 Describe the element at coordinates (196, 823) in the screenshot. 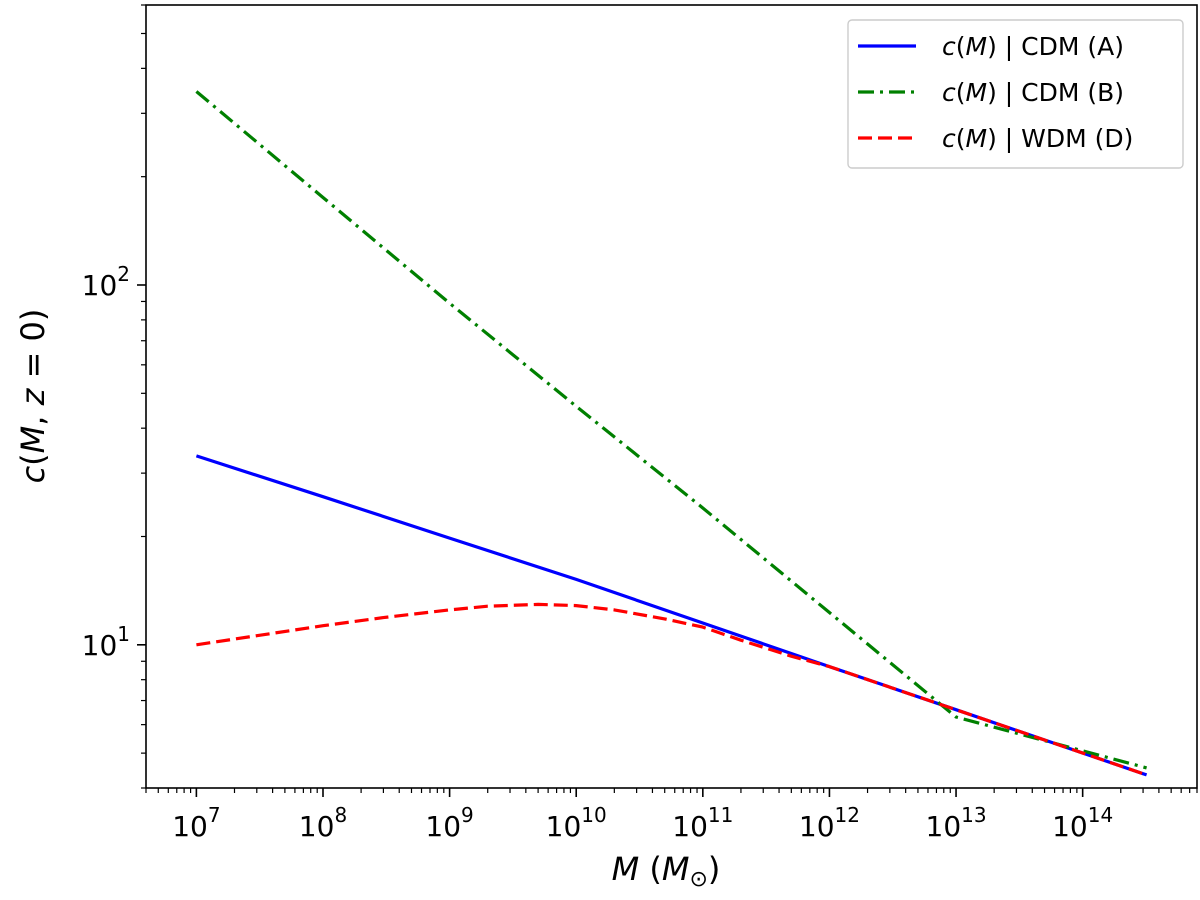

I see `x-tick-label: 10⁷` at that location.